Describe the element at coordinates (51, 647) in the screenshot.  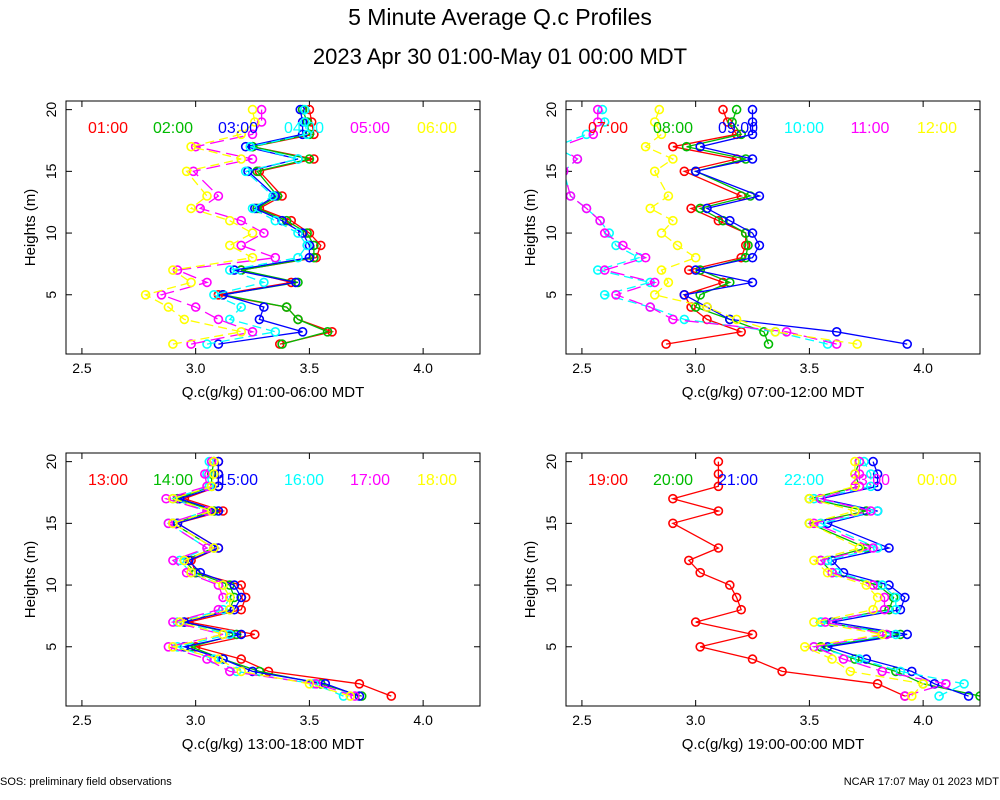
I see `y-tick-label: 5` at that location.